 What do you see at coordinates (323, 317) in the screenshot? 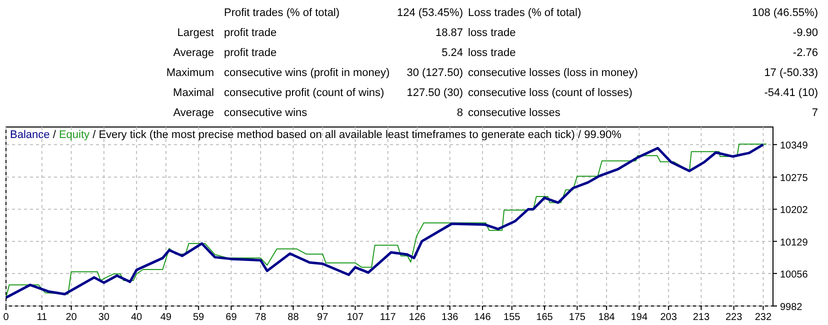
I see `x-tick-label: 97` at bounding box center [323, 317].